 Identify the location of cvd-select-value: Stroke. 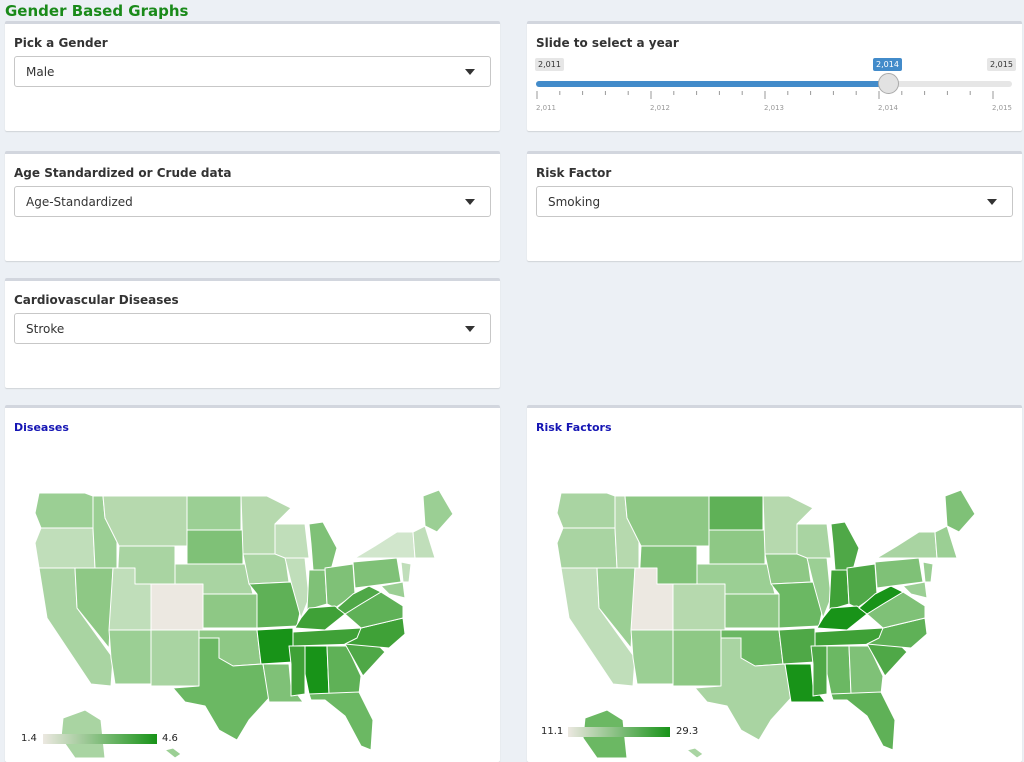
(45, 329).